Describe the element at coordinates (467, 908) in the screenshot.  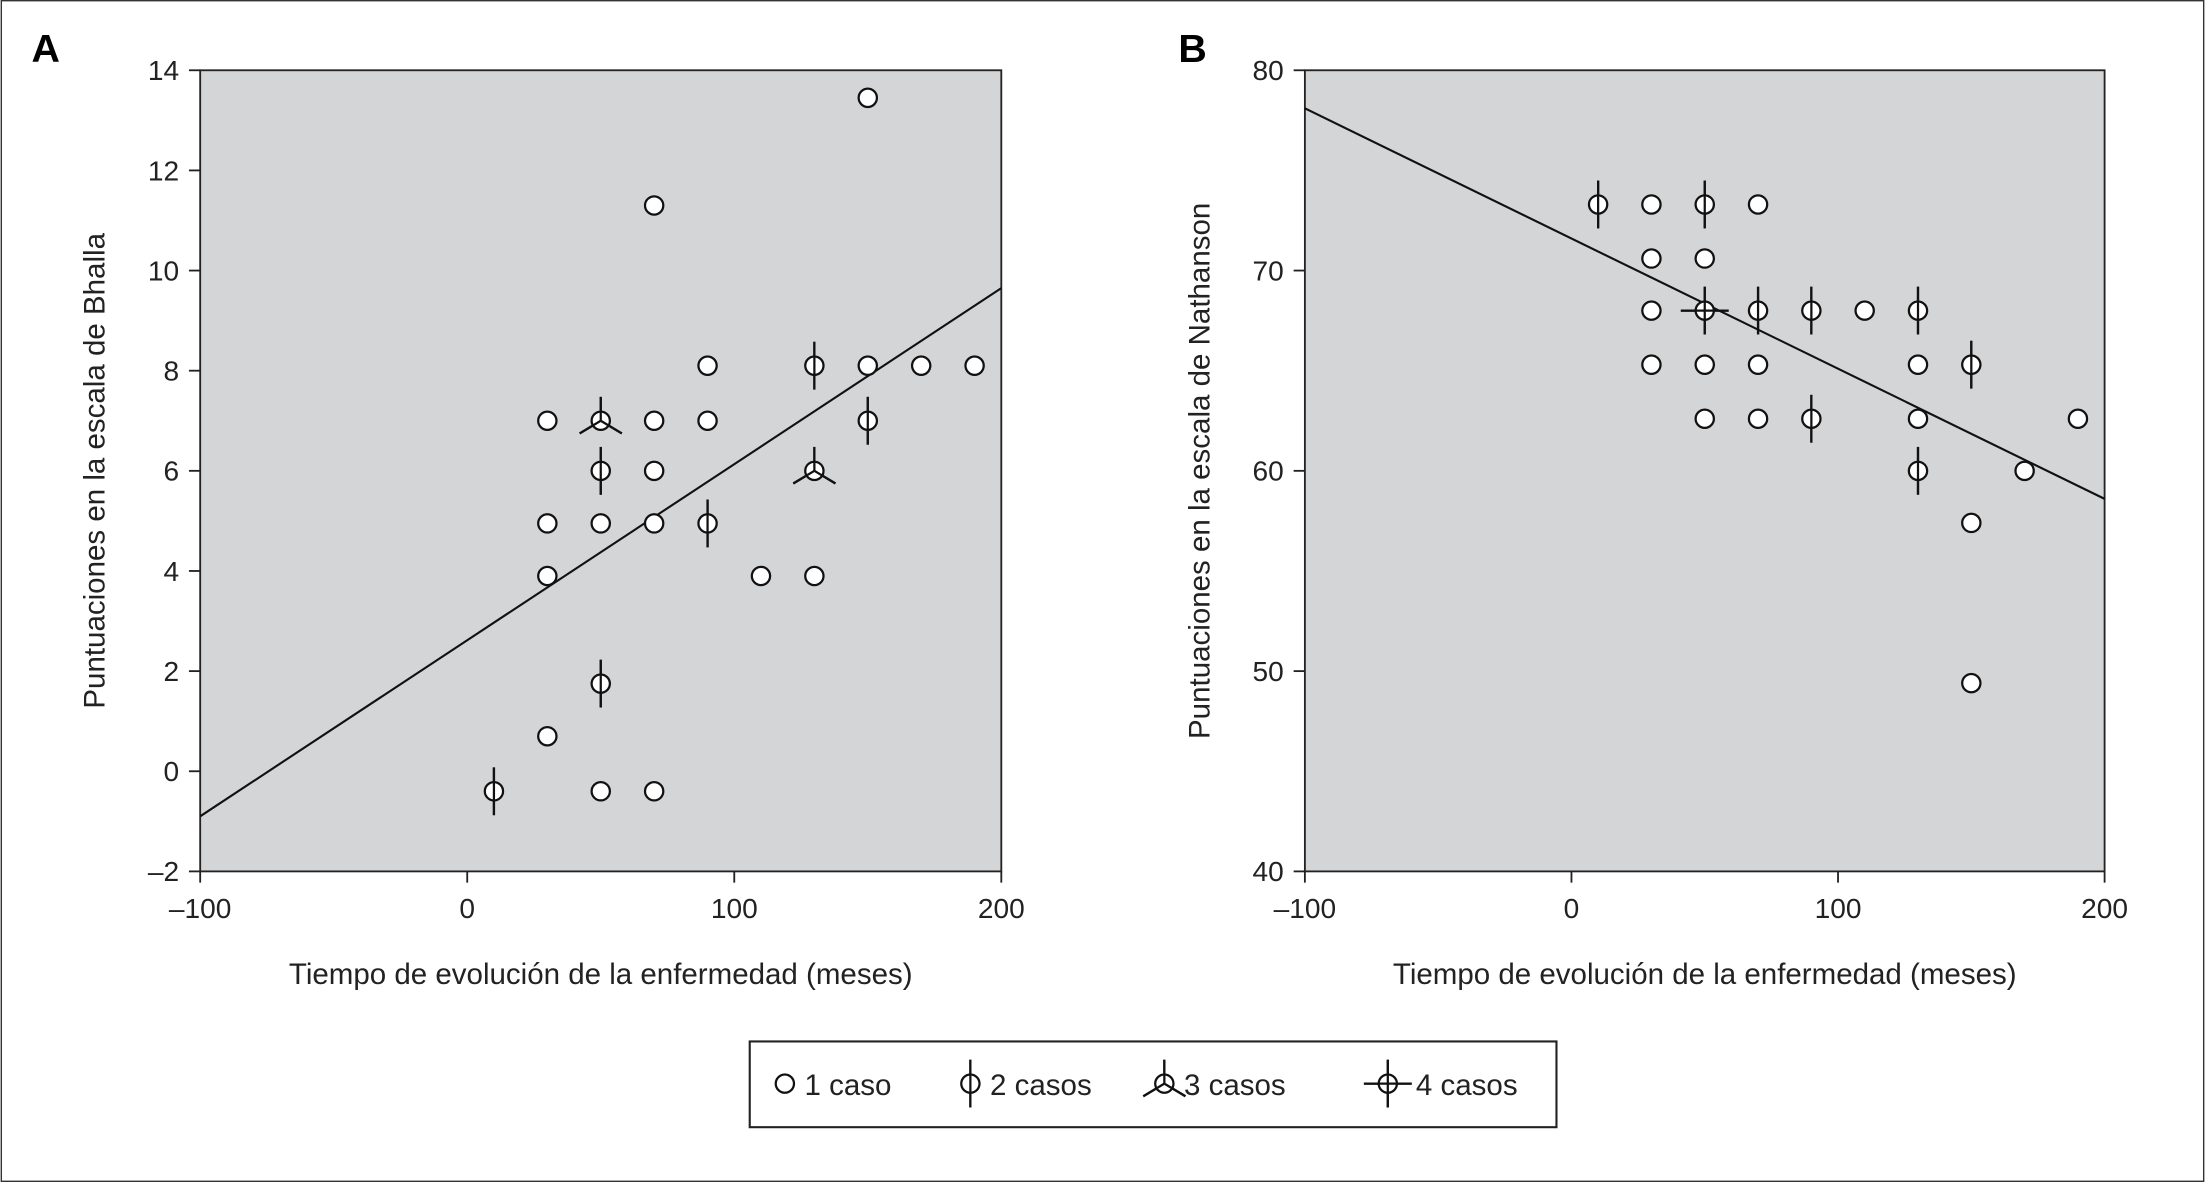
I see `x-tick-label: 0` at that location.